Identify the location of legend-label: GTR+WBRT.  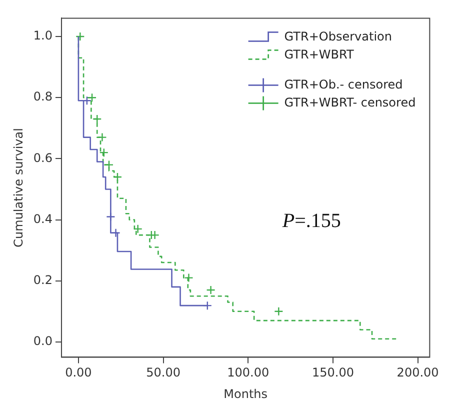
(319, 54).